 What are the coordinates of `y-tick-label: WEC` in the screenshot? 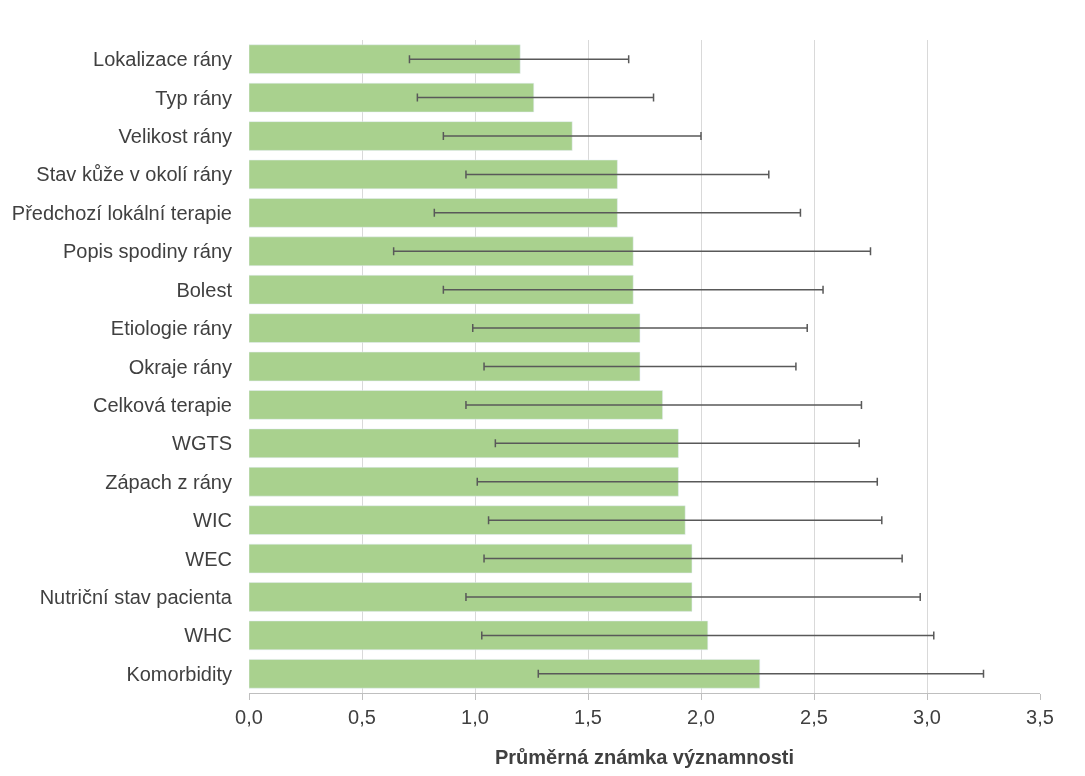 It's located at (208, 558).